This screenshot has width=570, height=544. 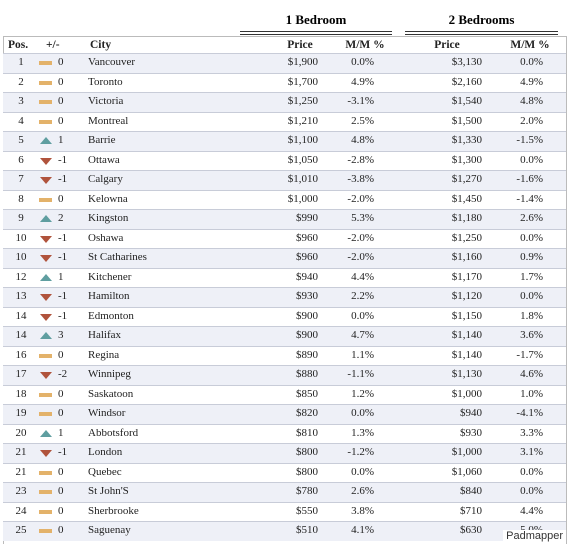 What do you see at coordinates (302, 159) in the screenshot?
I see `cell: $1,050` at bounding box center [302, 159].